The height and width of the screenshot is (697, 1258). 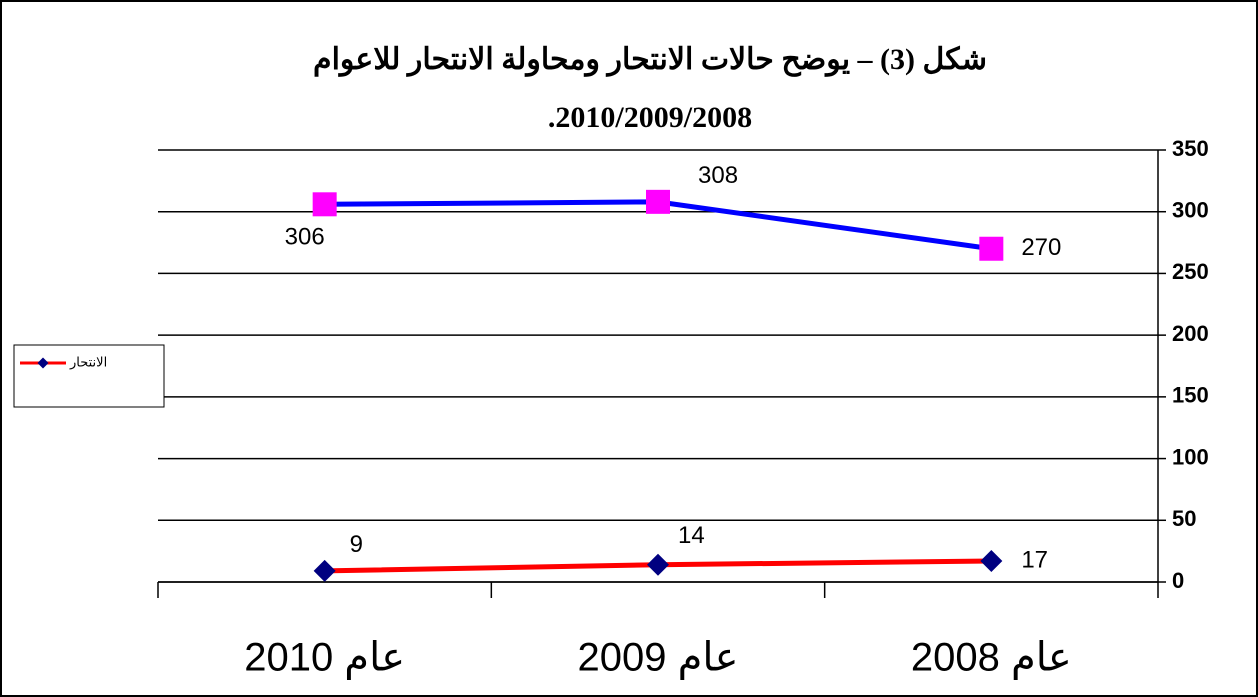 What do you see at coordinates (1190, 271) in the screenshot?
I see `y-tick-label: 250` at bounding box center [1190, 271].